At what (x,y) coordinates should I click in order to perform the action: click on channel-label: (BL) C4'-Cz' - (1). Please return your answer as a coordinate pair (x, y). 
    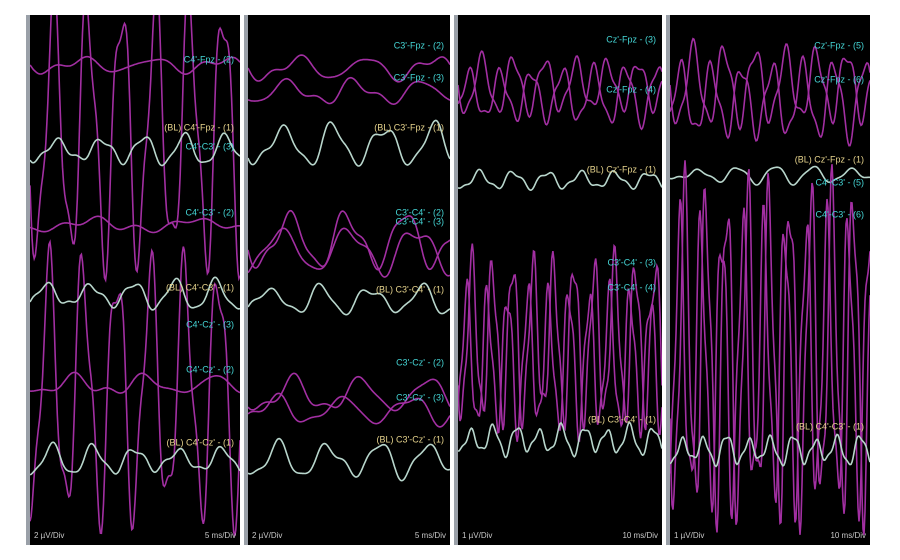
    Looking at the image, I should click on (200, 442).